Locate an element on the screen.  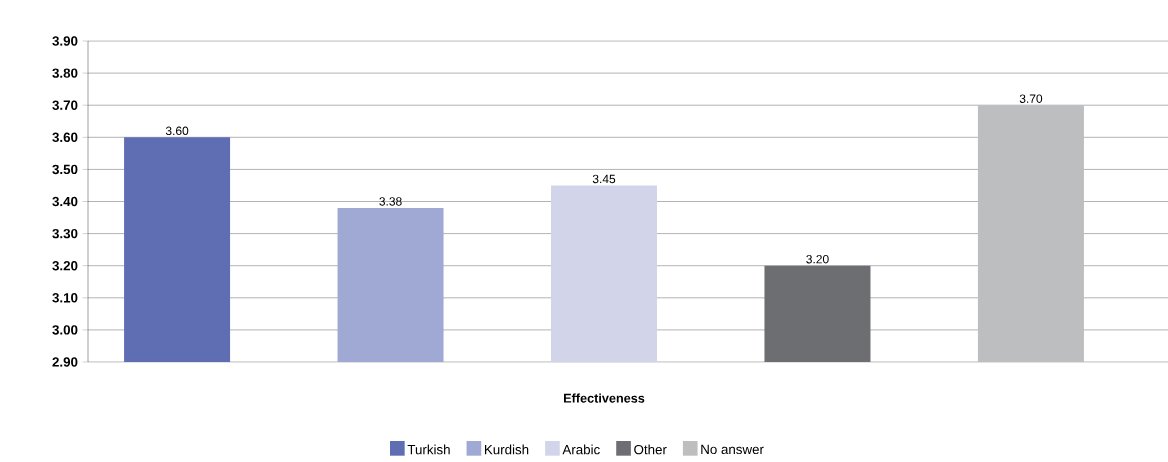
data-label: 3.70 is located at coordinates (1031, 98).